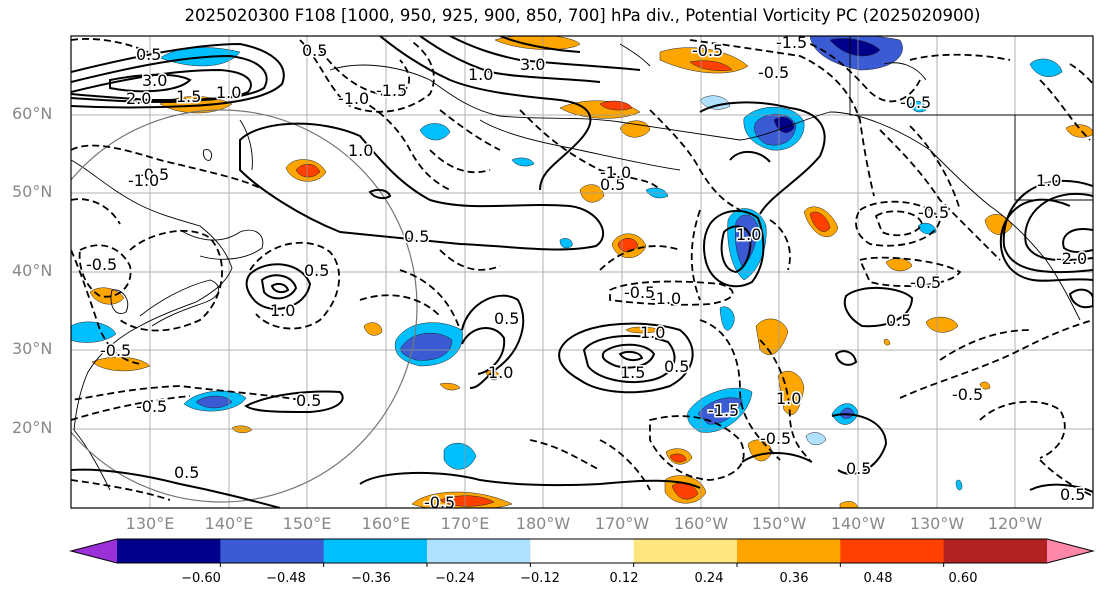 This screenshot has width=1105, height=601. What do you see at coordinates (150, 523) in the screenshot?
I see `lon-label: 130°E` at bounding box center [150, 523].